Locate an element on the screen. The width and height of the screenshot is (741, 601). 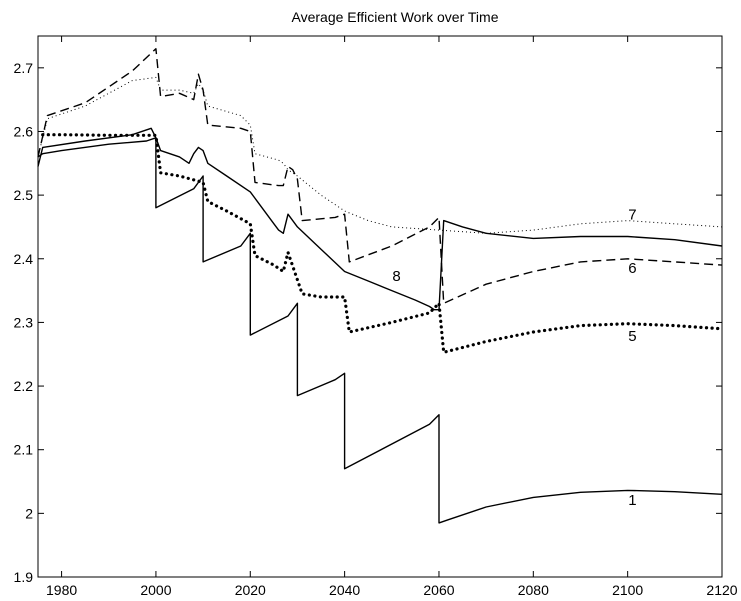
y-tick-label: 2.5 is located at coordinates (24, 195).